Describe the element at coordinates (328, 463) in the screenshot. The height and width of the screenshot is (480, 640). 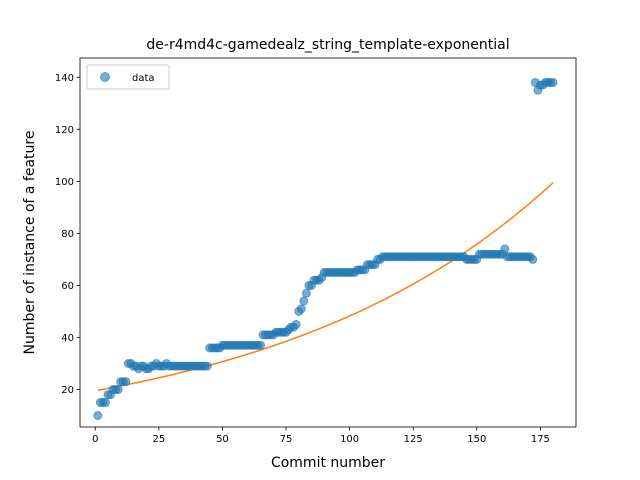
I see `x-axis-label: Commit number` at that location.